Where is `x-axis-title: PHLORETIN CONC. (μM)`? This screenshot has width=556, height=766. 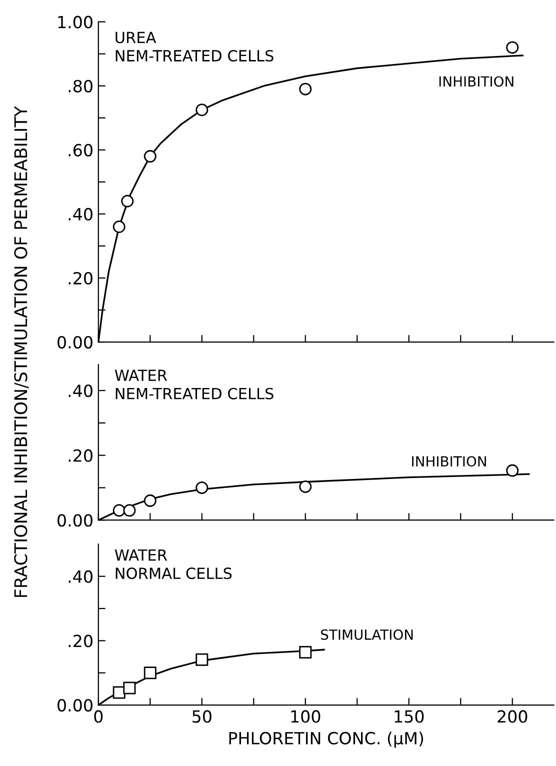
x-axis-title: PHLORETIN CONC. (μM) is located at coordinates (326, 740).